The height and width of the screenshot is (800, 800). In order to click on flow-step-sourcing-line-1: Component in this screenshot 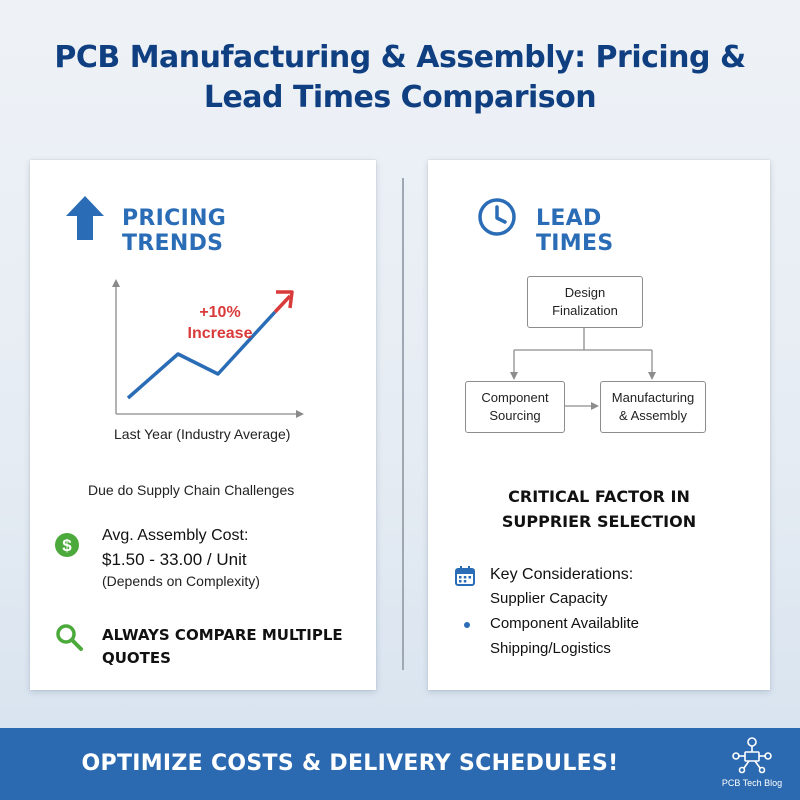, I will do `click(515, 397)`.